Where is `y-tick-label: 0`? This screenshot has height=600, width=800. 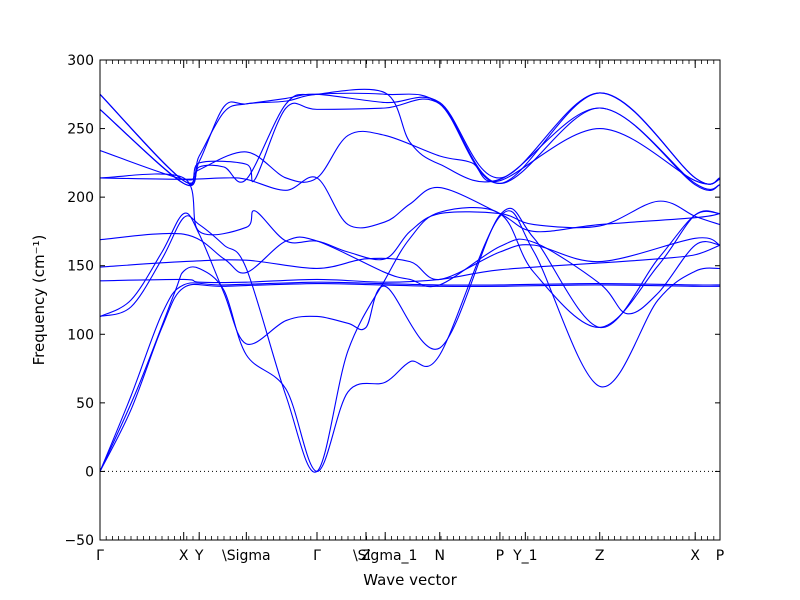 y-tick-label: 0 is located at coordinates (89, 472).